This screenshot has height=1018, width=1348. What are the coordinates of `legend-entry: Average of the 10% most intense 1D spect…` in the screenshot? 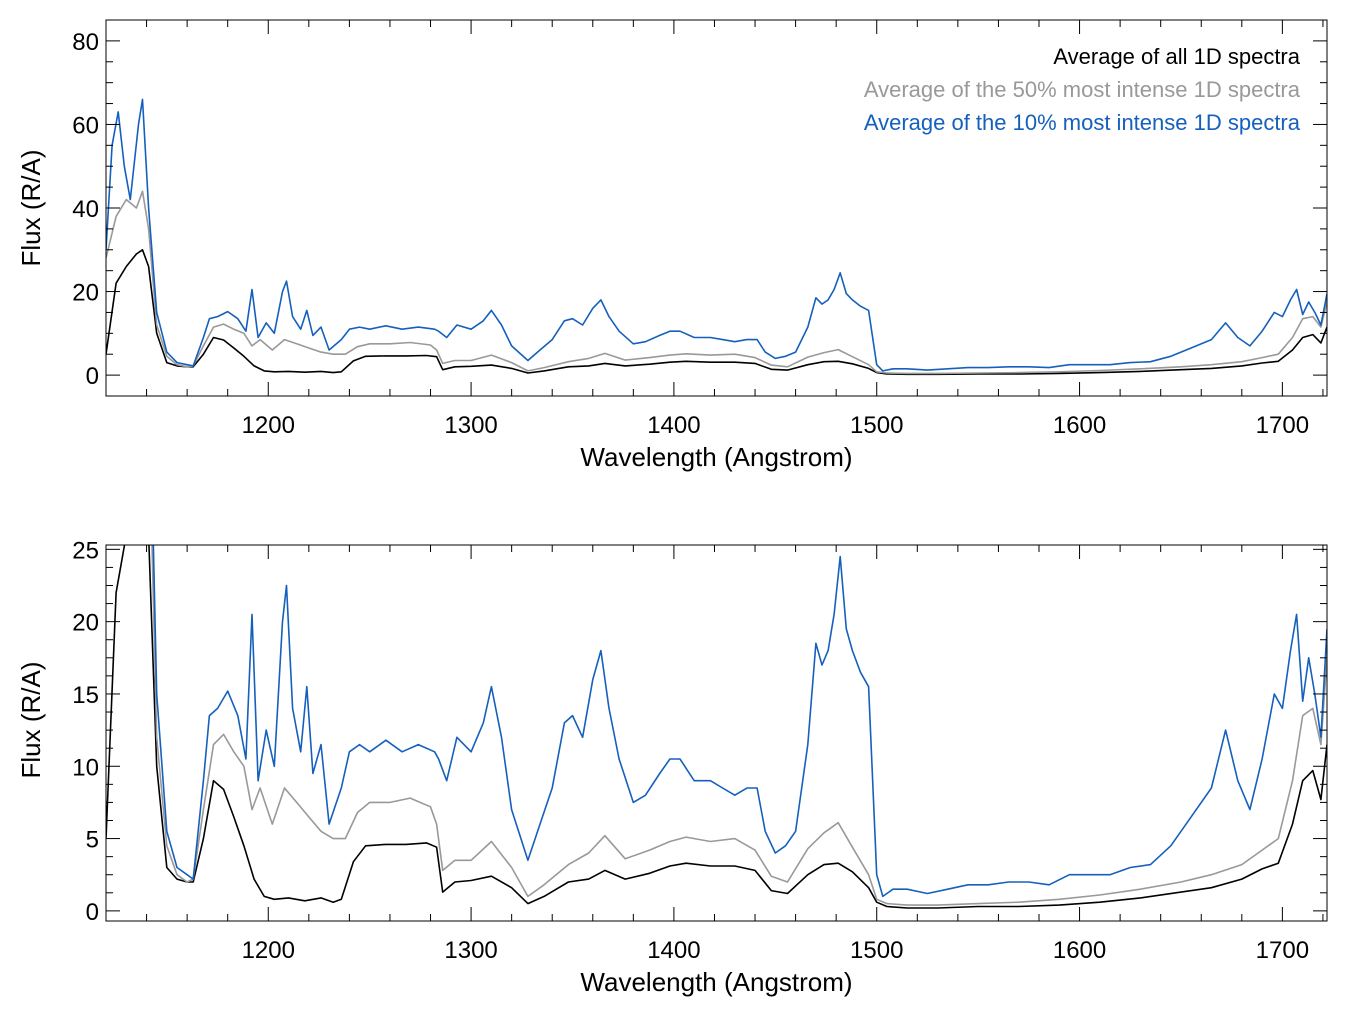 It's located at (1082, 122).